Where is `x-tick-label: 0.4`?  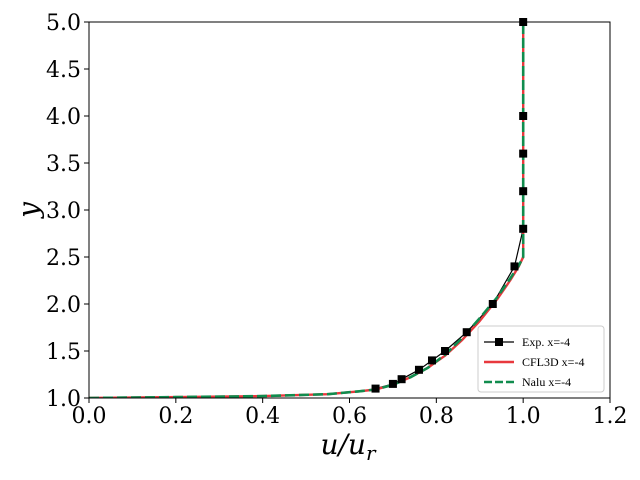 x-tick-label: 0.4 is located at coordinates (262, 416).